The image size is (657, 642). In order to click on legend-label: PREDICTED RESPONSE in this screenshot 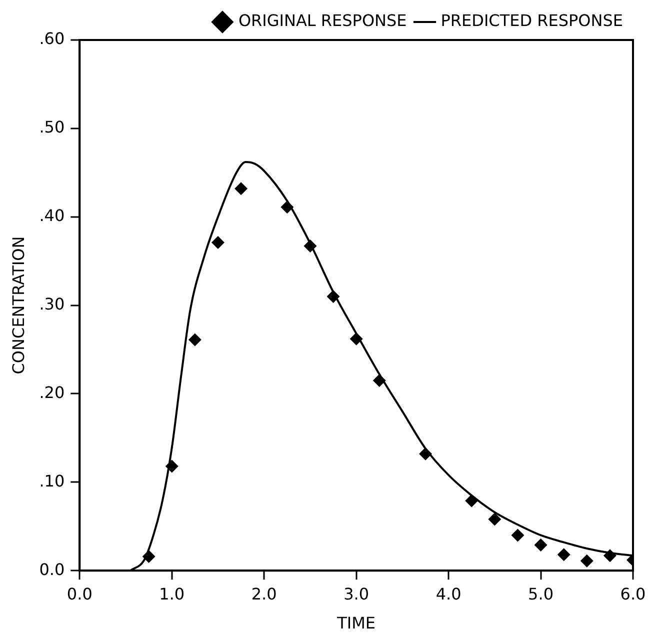, I will do `click(531, 20)`.